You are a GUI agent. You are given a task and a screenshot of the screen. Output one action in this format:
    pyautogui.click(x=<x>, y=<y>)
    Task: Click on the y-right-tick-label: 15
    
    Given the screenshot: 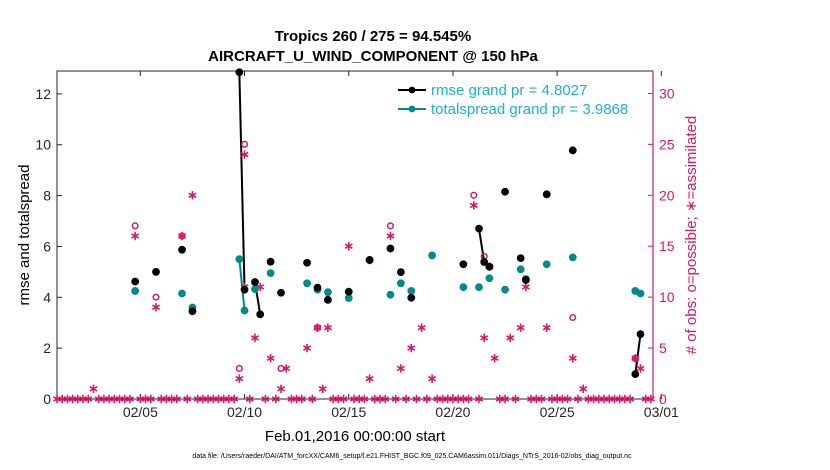 What is the action you would take?
    pyautogui.click(x=667, y=246)
    